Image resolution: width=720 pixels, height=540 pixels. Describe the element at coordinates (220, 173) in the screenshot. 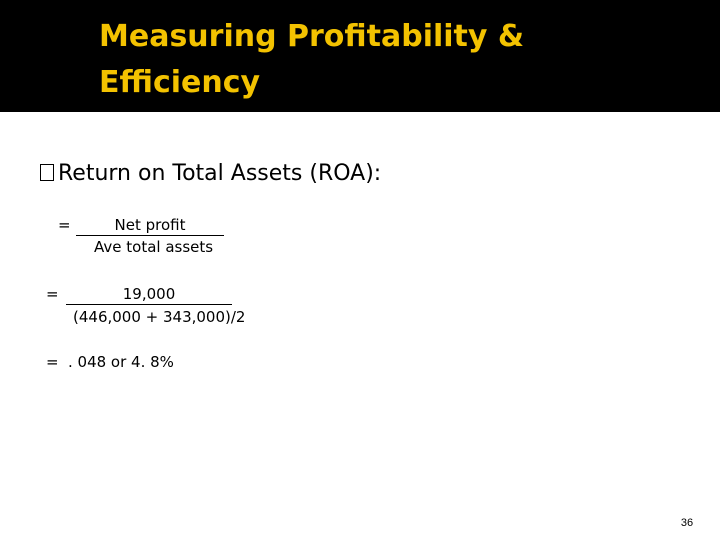

I see `bullet-text: Return on Total Assets (ROA):` at that location.